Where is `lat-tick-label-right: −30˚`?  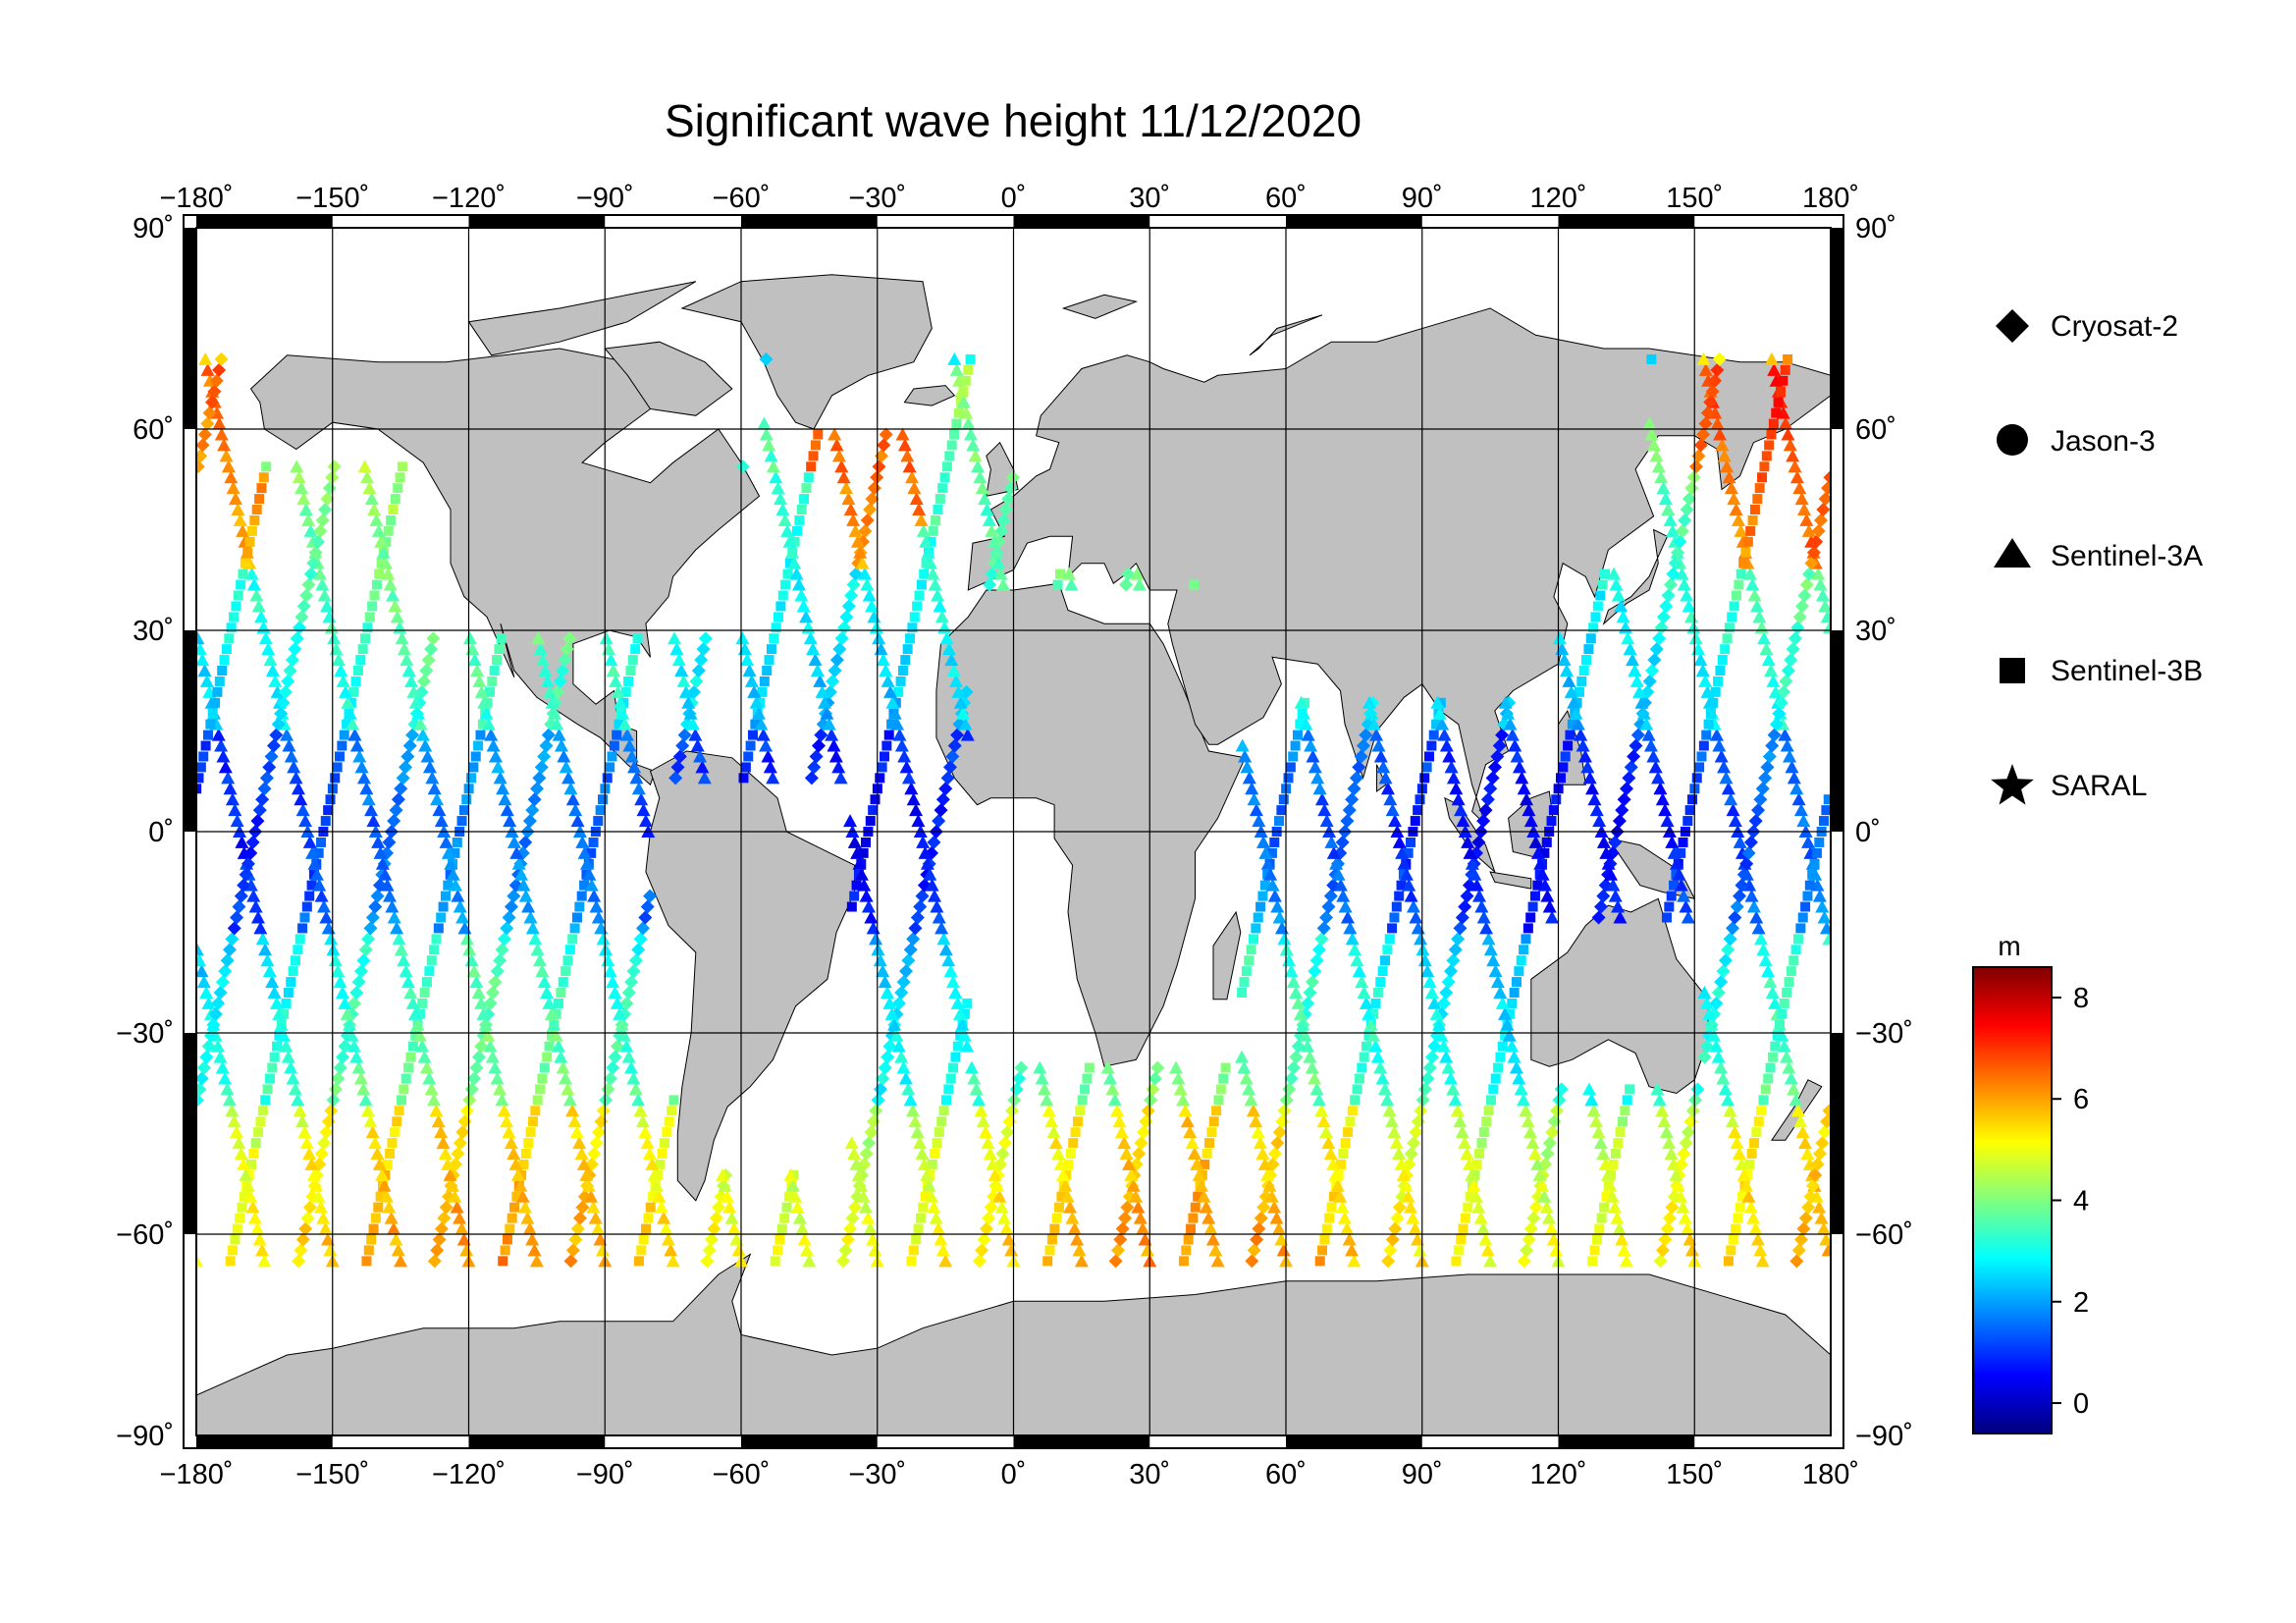 lat-tick-label-right: −30˚ is located at coordinates (1884, 1034).